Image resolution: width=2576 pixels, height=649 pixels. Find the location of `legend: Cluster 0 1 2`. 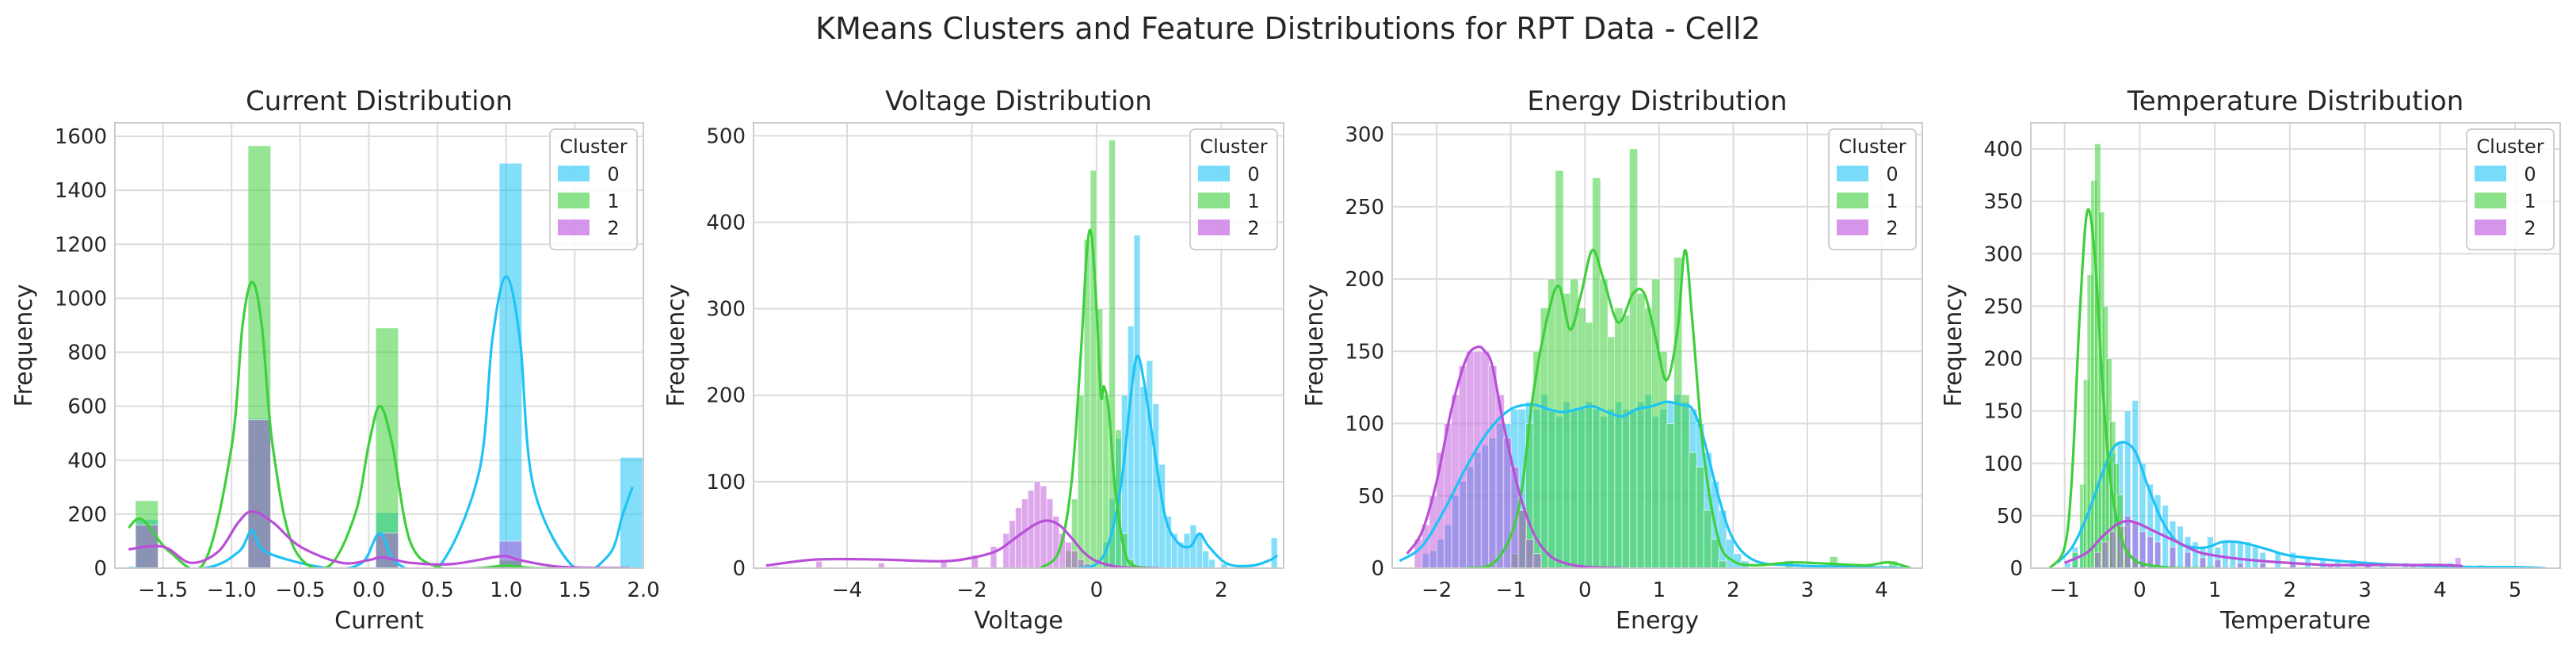

legend: Cluster 0 1 2 is located at coordinates (1233, 189).